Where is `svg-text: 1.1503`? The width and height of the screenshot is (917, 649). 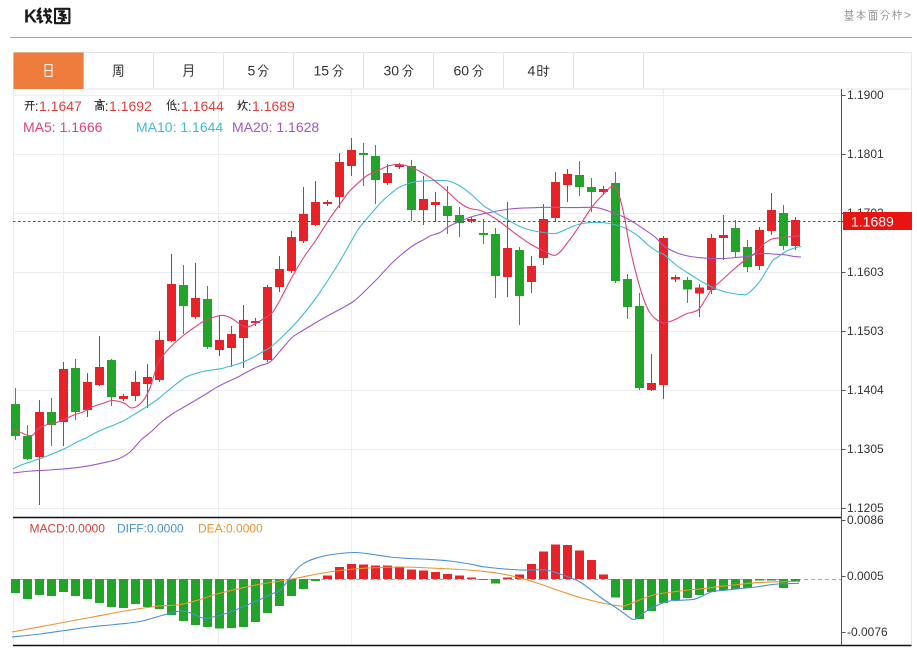 svg-text: 1.1503 is located at coordinates (865, 331).